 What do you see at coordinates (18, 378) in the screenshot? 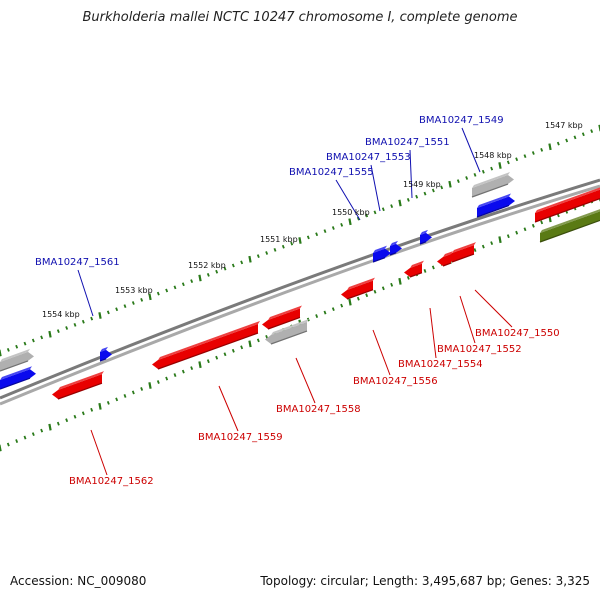
I see `gene-blue-left` at bounding box center [18, 378].